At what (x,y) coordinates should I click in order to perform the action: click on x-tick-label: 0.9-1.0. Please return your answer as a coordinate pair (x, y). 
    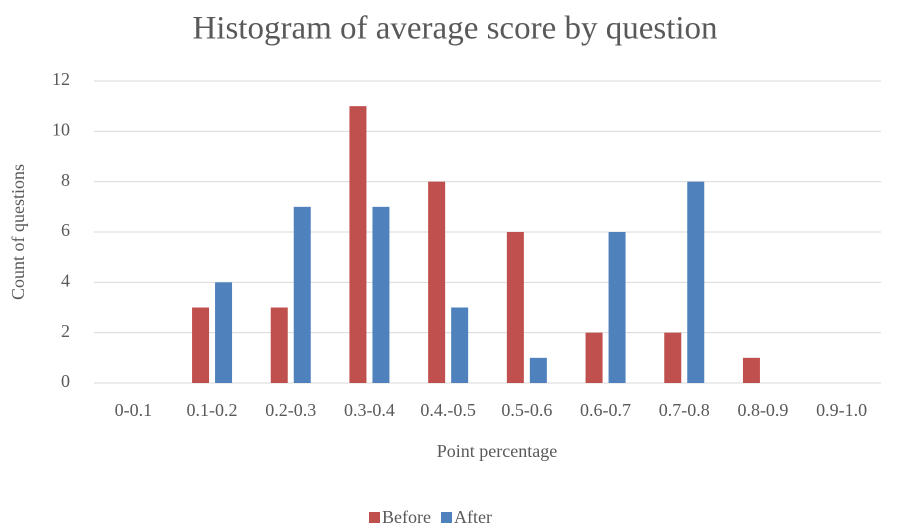
    Looking at the image, I should click on (841, 410).